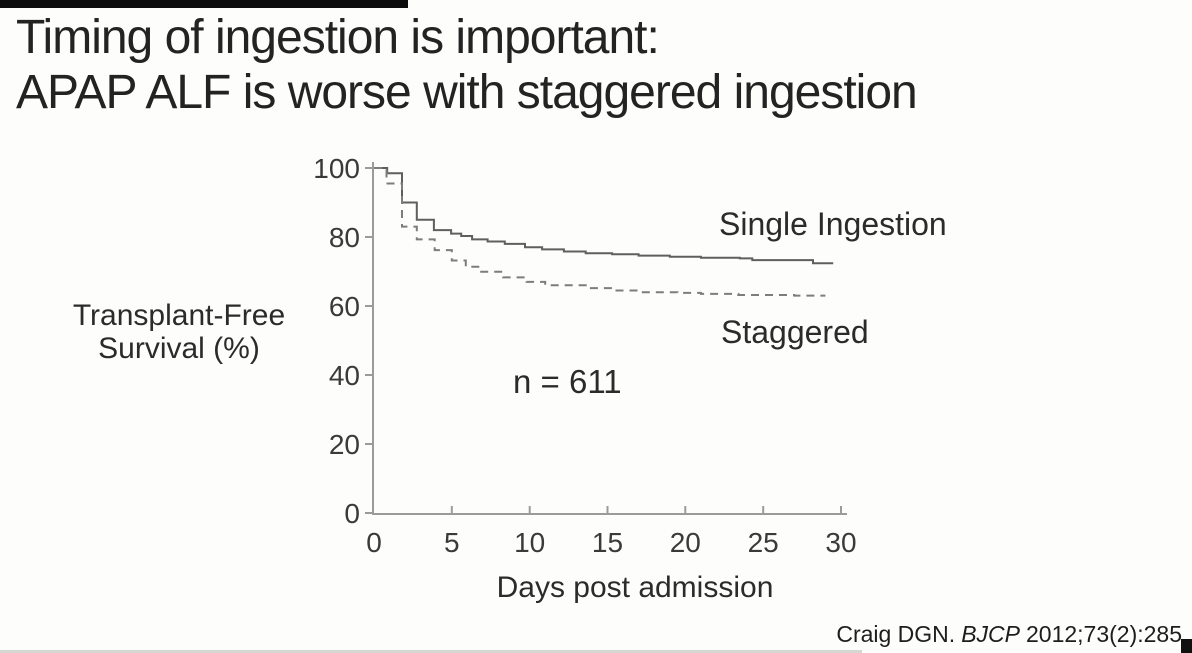 Image resolution: width=1192 pixels, height=653 pixels. I want to click on svg-text: 10, so click(529, 542).